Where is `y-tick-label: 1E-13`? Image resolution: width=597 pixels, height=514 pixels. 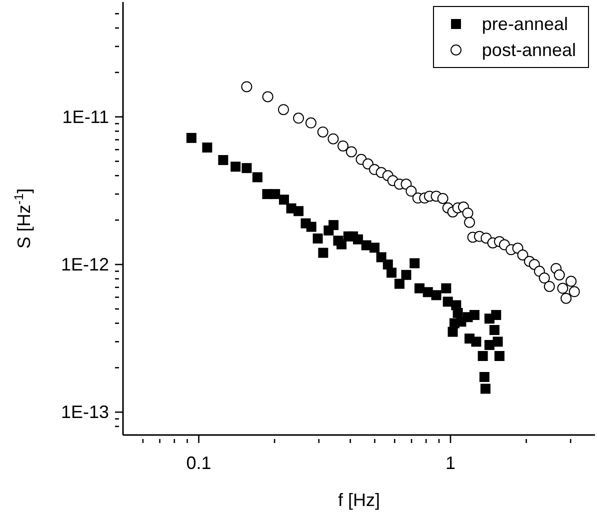 y-tick-label: 1E-13 is located at coordinates (84, 412).